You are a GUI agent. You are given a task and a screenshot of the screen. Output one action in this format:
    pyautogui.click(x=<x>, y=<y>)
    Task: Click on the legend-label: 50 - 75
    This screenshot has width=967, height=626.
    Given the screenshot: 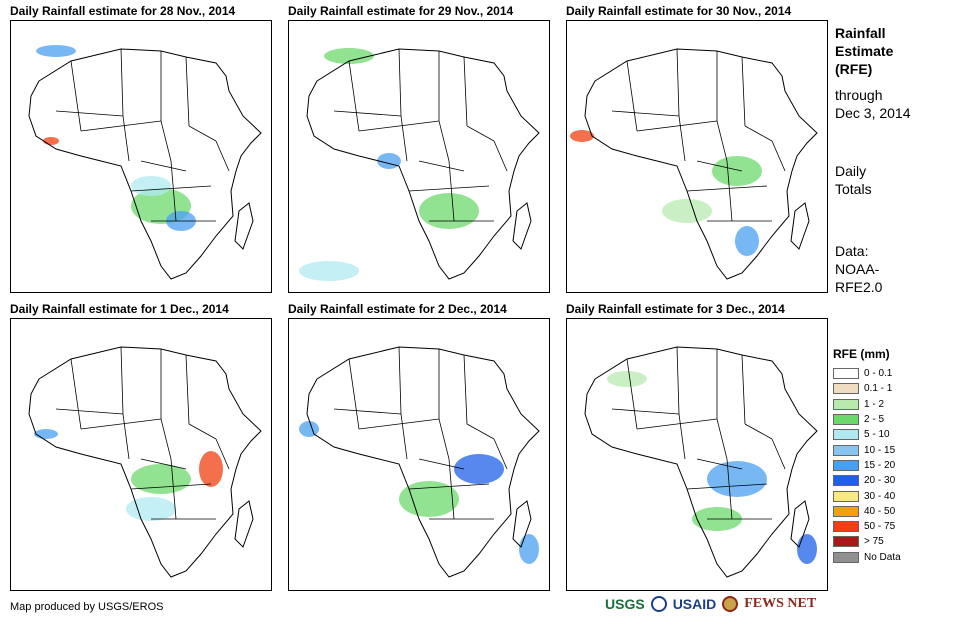 What is the action you would take?
    pyautogui.click(x=880, y=527)
    